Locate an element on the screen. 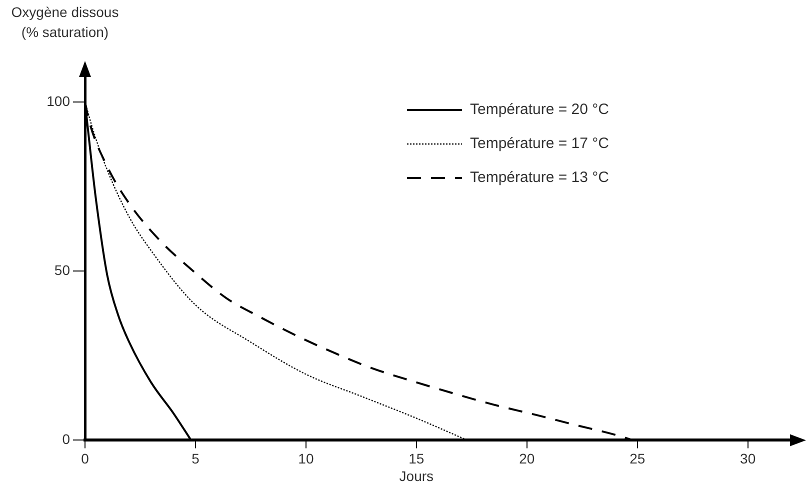  x-tick-label: 15 is located at coordinates (416, 458).